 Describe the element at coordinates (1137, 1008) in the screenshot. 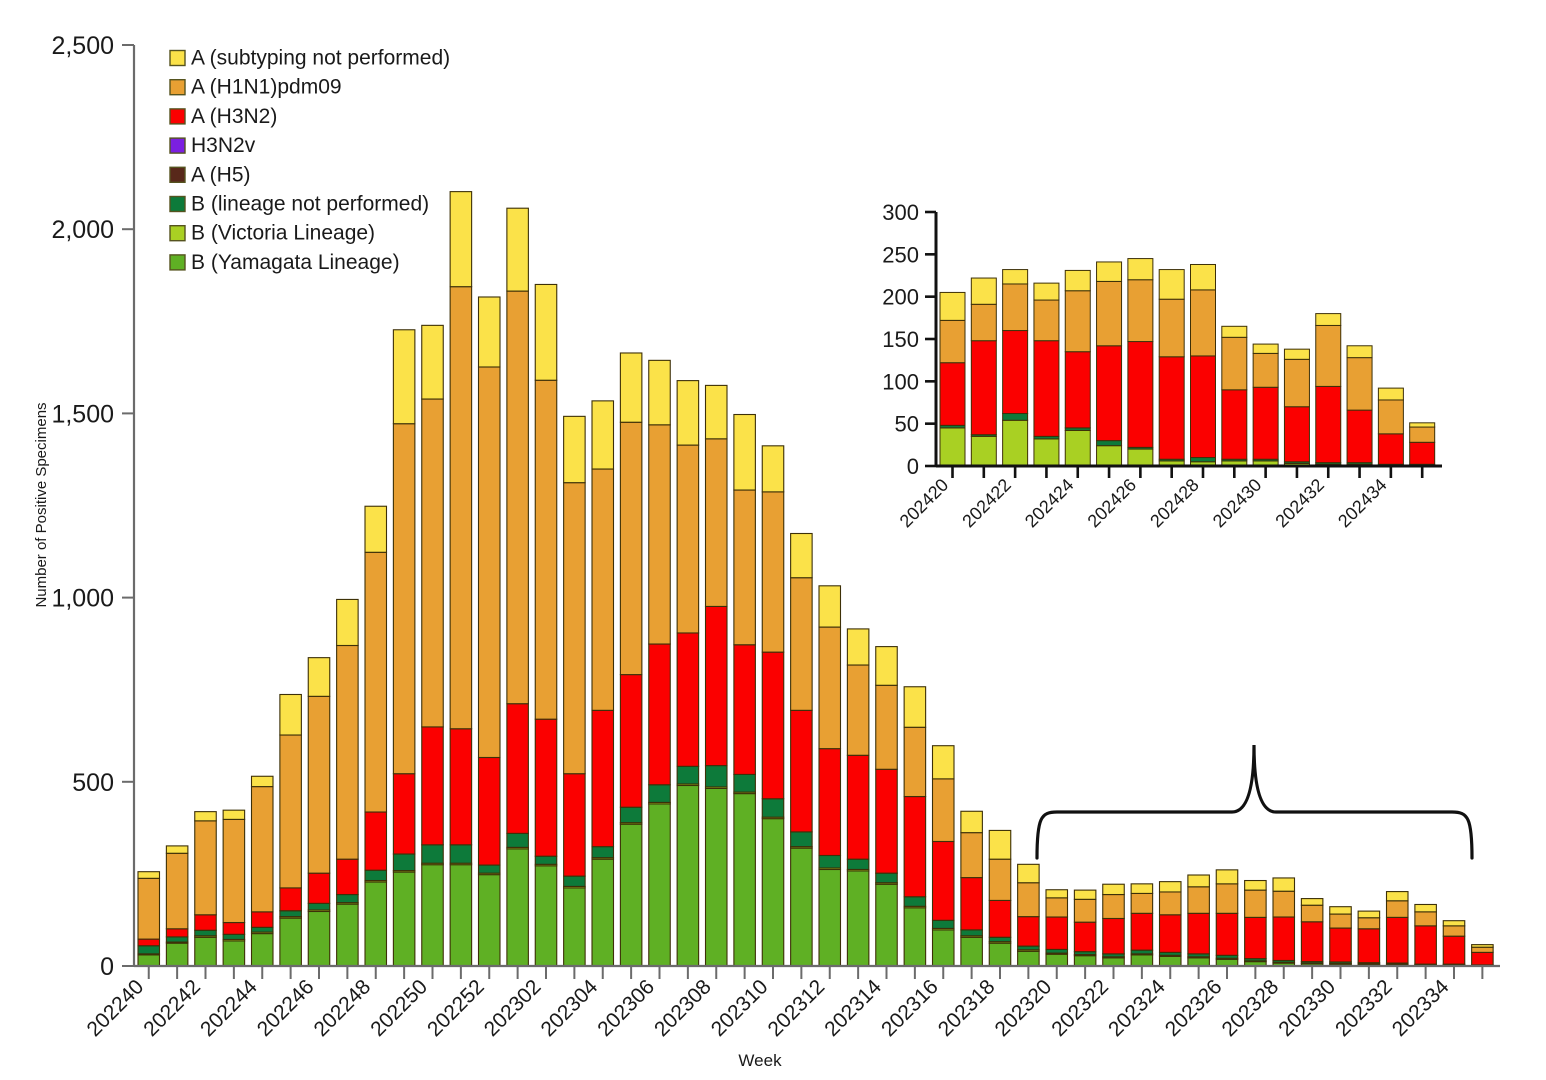

I see `x-tick-label: 202324` at that location.